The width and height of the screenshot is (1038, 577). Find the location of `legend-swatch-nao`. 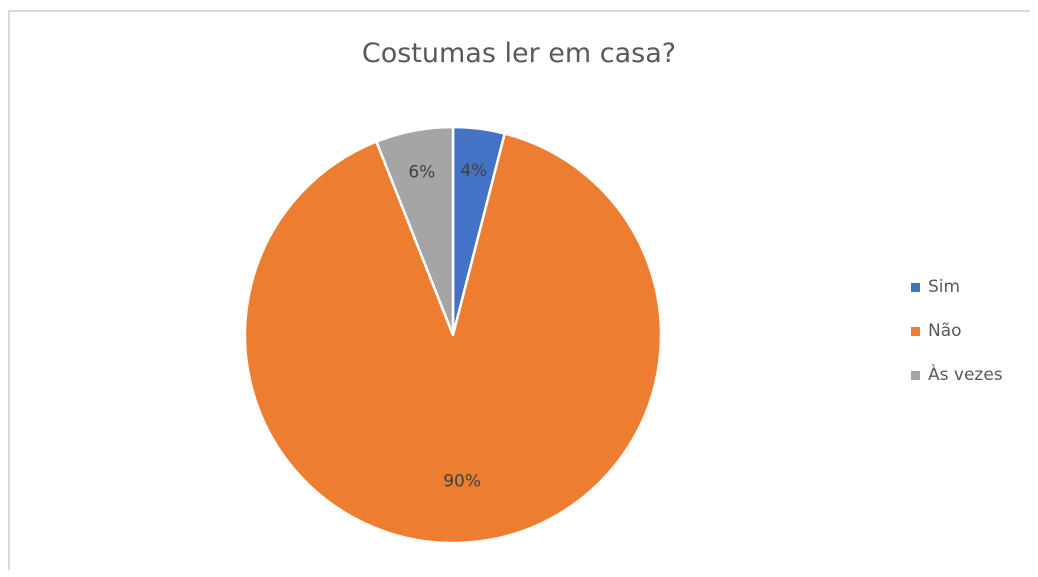

legend-swatch-nao is located at coordinates (915, 331).